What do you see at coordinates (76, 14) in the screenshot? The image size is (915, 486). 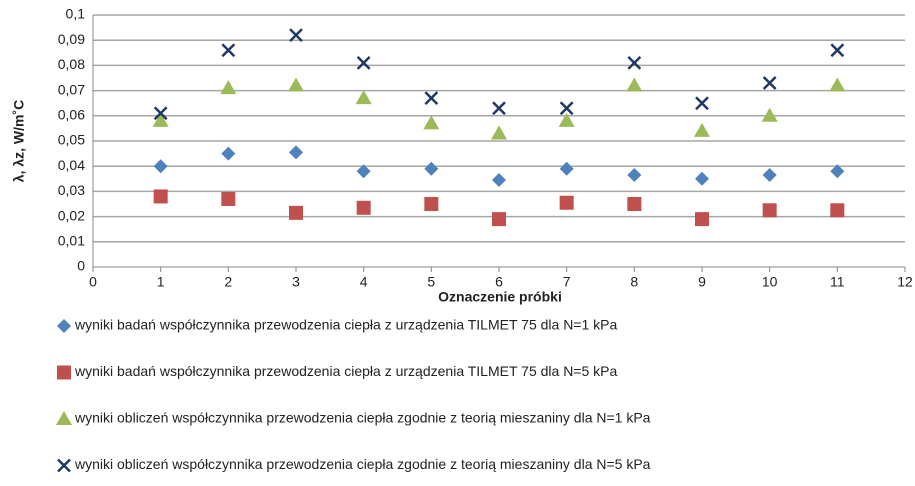 I see `y-tick-label: 0,1` at bounding box center [76, 14].